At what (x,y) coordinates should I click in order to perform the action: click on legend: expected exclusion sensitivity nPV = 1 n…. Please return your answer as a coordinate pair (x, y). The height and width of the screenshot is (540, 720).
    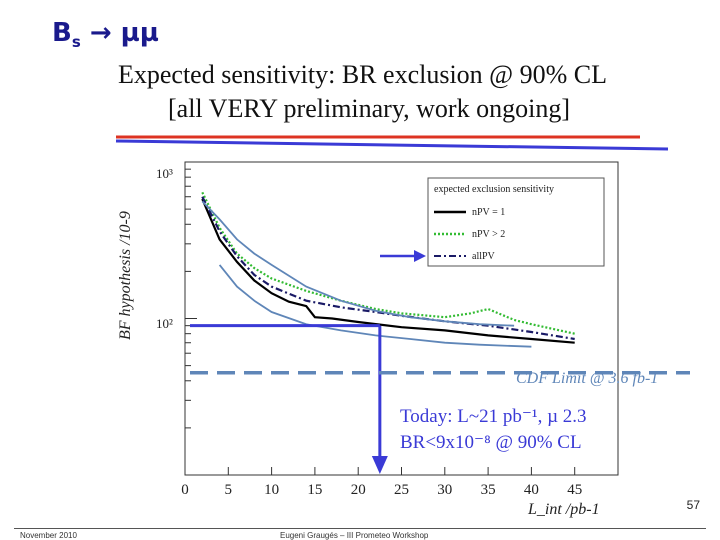
    Looking at the image, I should click on (516, 222).